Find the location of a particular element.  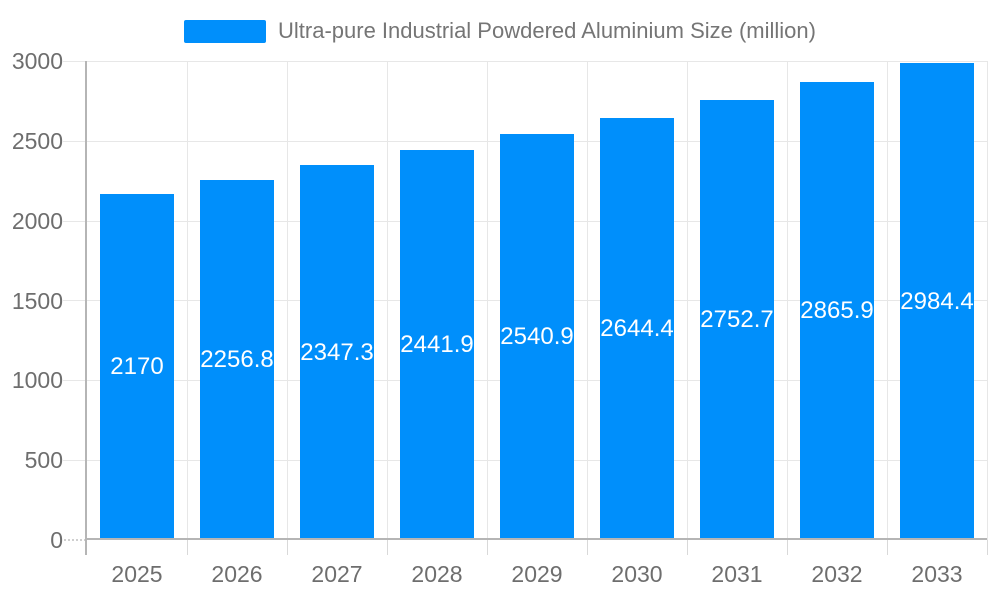

x-tick-label: 2029 is located at coordinates (537, 574).